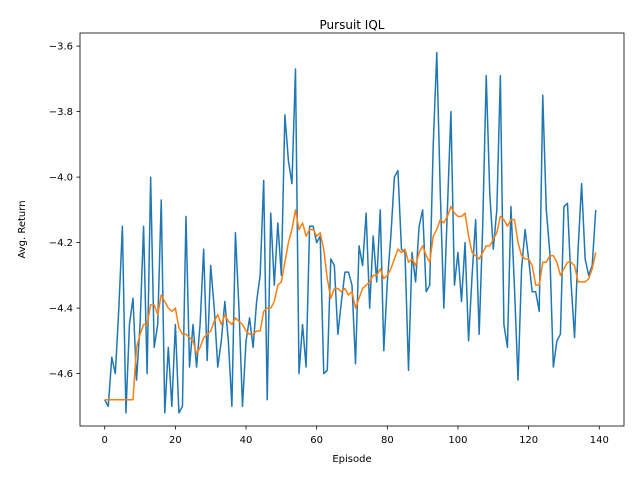  What do you see at coordinates (528, 440) in the screenshot?
I see `x-tick-label: 120` at bounding box center [528, 440].